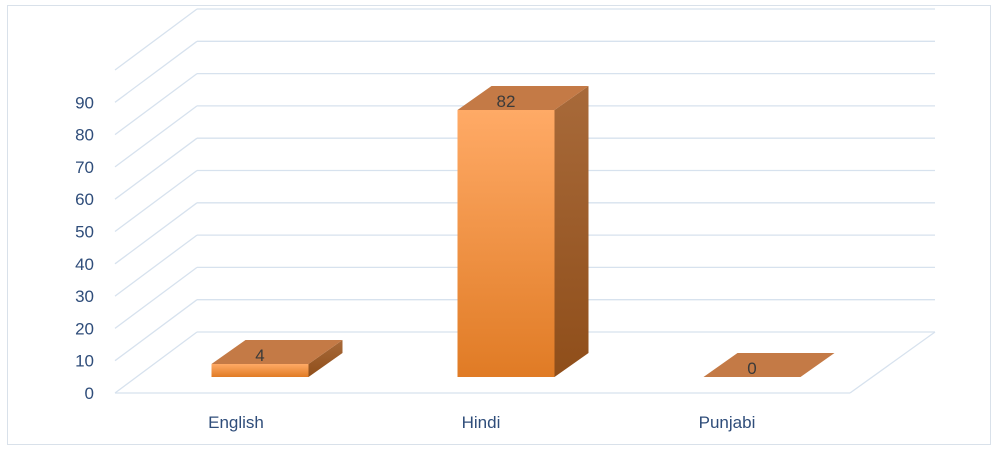  What do you see at coordinates (84, 361) in the screenshot?
I see `y-tick-label: 10` at bounding box center [84, 361].